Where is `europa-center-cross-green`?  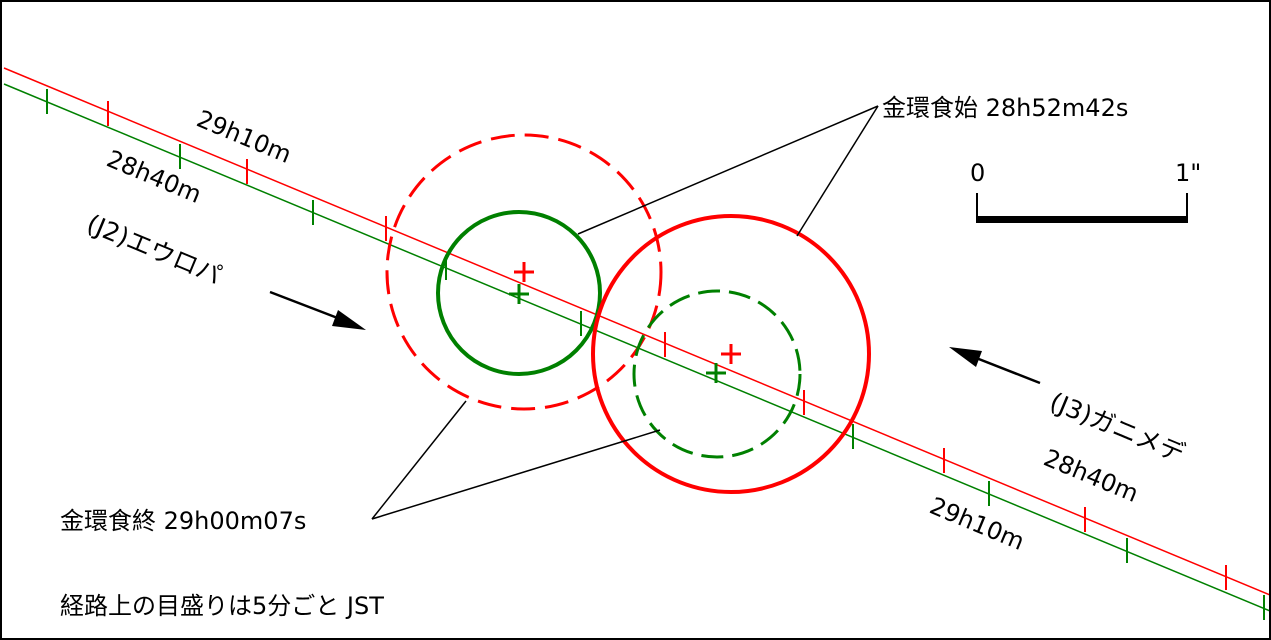
europa-center-cross-green is located at coordinates (519, 294).